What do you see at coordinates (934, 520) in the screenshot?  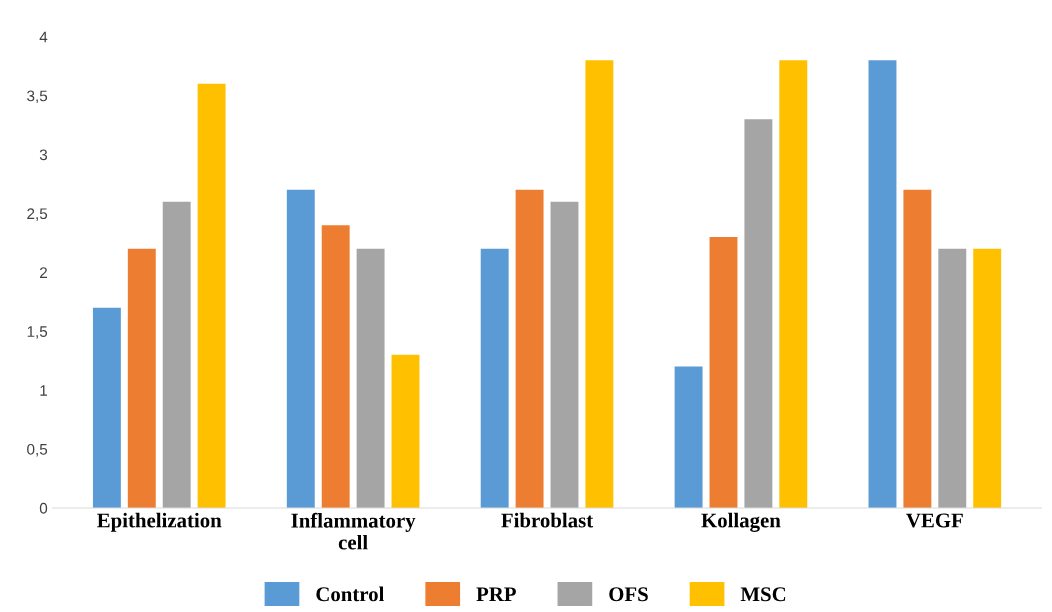 I see `x-tick-label: VEGF` at bounding box center [934, 520].